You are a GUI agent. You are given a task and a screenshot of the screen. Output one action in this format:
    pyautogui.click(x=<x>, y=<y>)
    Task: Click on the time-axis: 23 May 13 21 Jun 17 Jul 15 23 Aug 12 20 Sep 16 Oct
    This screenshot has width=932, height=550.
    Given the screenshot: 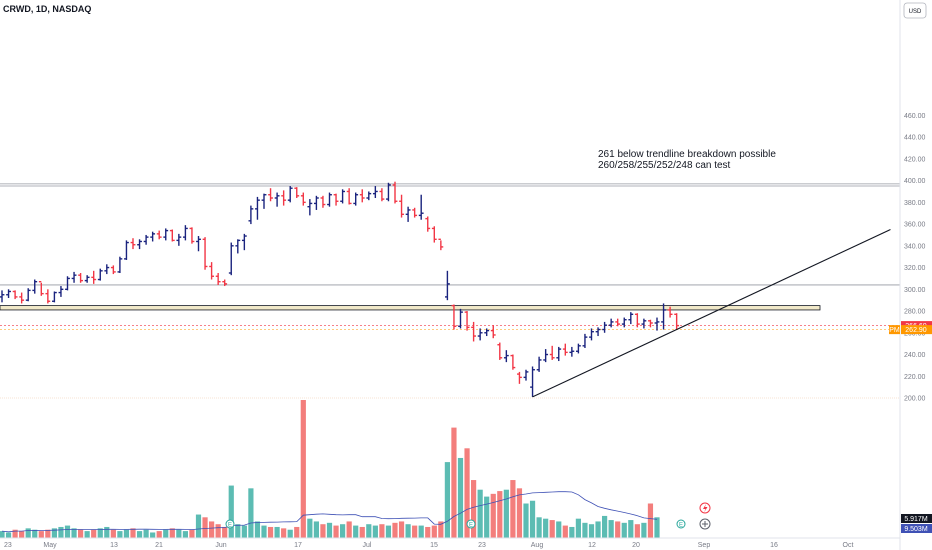 What is the action you would take?
    pyautogui.click(x=428, y=545)
    